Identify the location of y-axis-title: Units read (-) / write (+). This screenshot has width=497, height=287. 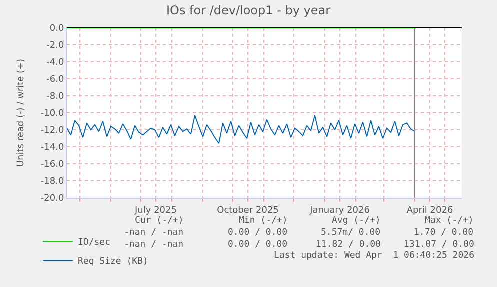
(21, 113).